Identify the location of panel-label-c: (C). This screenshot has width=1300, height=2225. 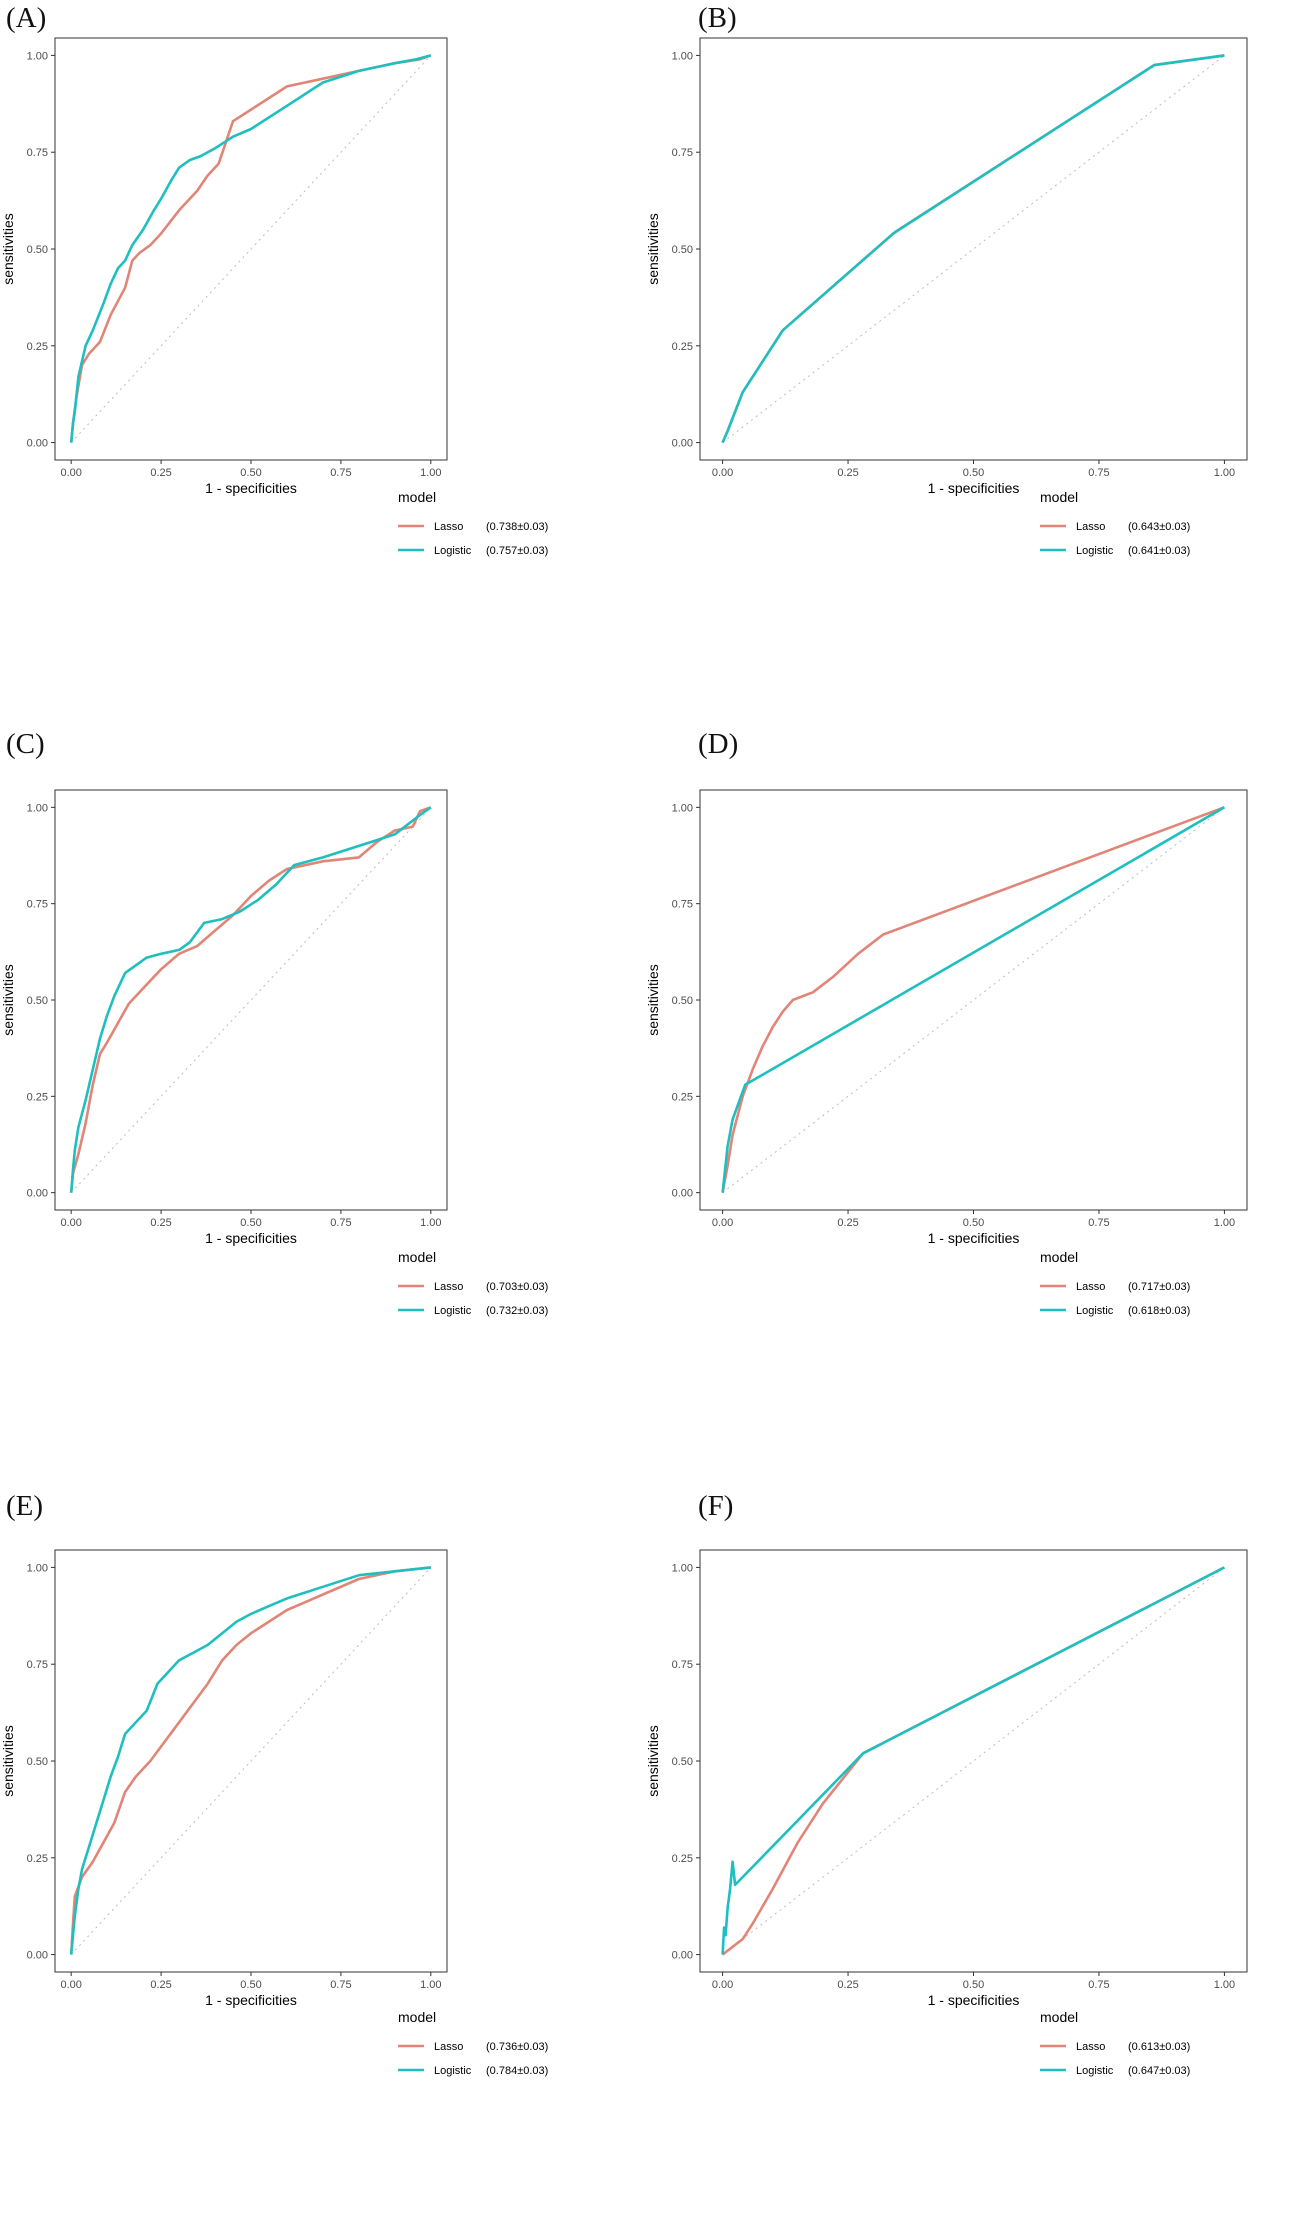
(25, 744).